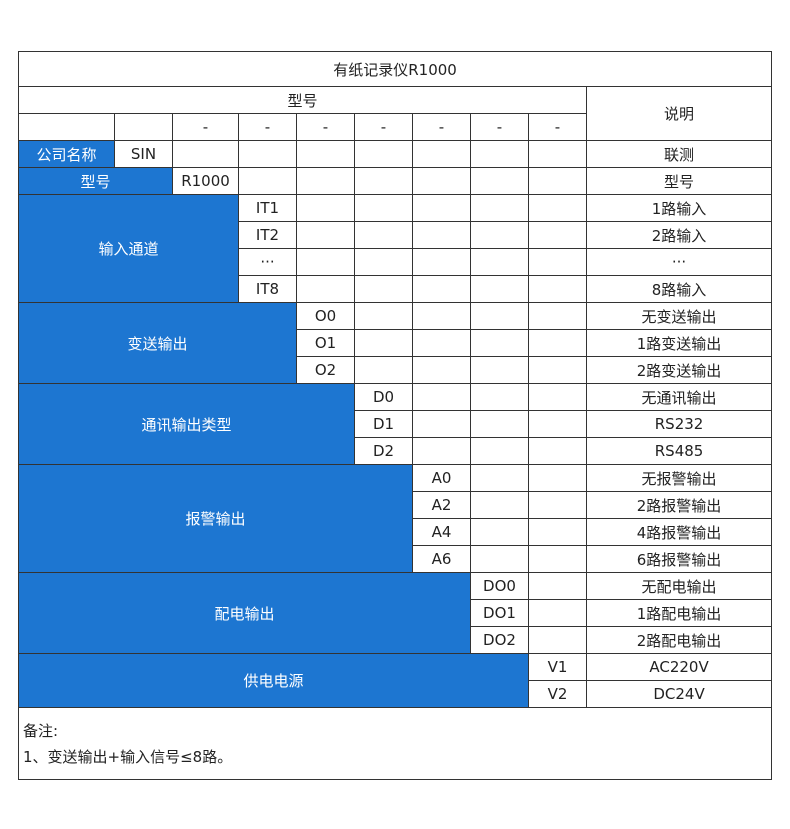 The image size is (790, 829). I want to click on table-row: 报警输出 A0 无报警输出, so click(395, 518).